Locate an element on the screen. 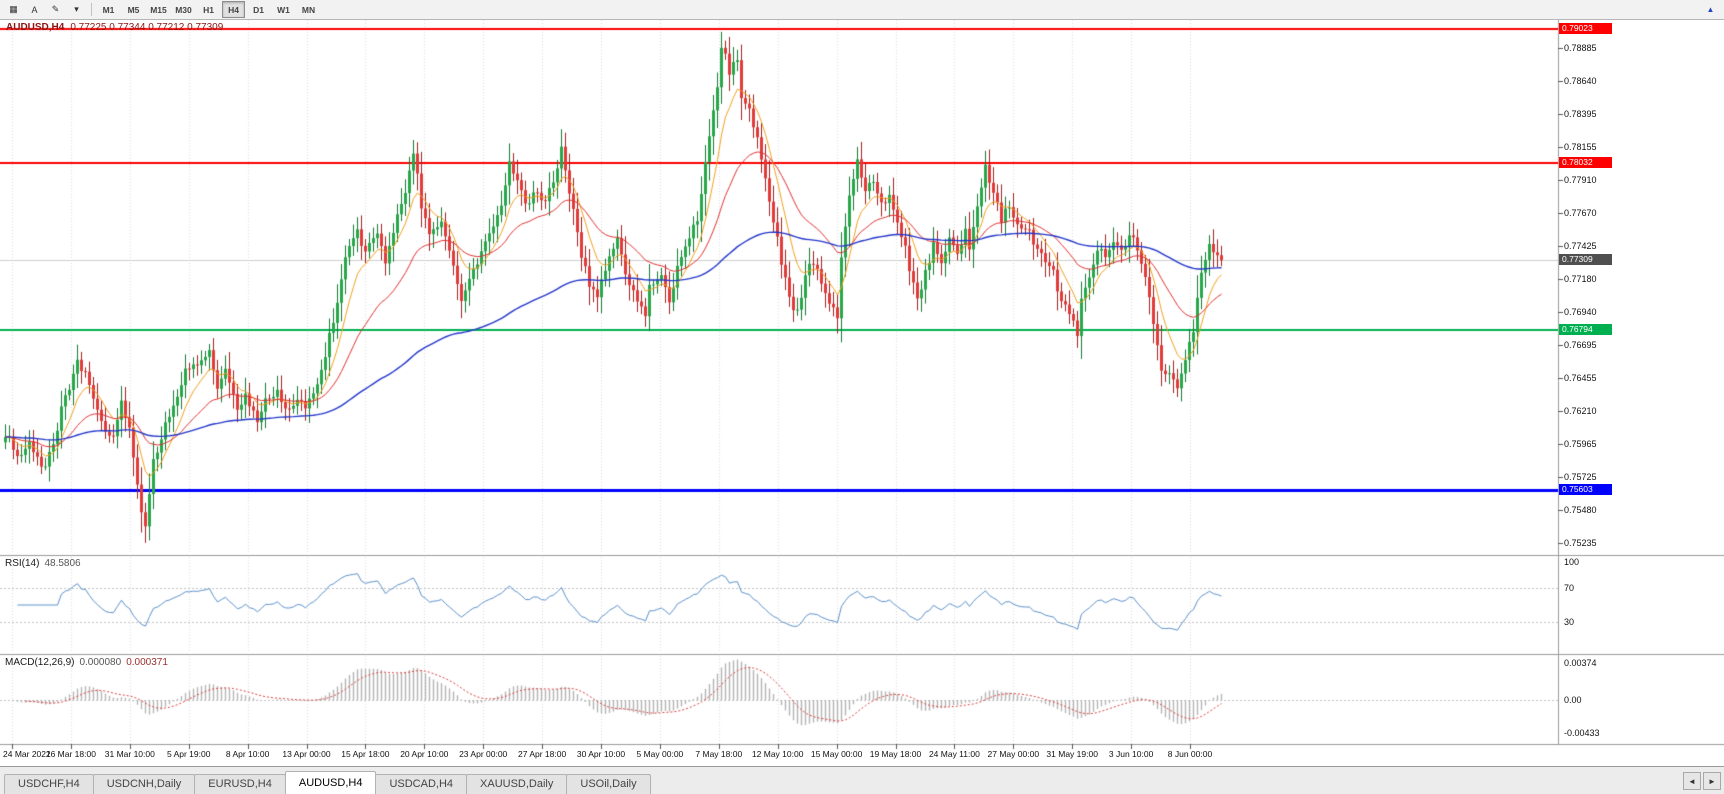  tab-scroll-left-button: ◄ is located at coordinates (1692, 781).